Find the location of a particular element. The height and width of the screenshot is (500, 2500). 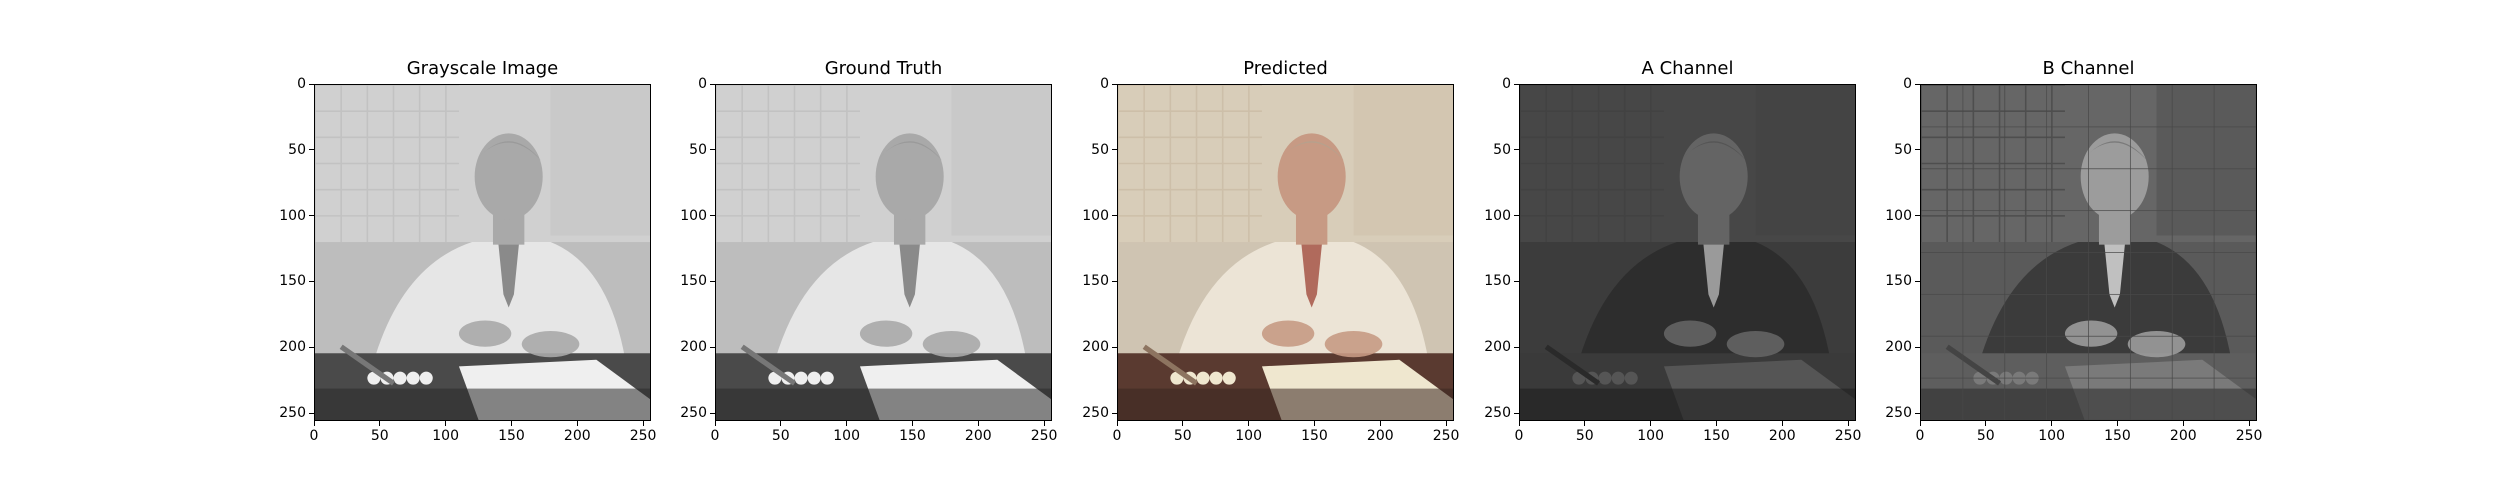

panel-title: Ground Truth is located at coordinates (883, 68).